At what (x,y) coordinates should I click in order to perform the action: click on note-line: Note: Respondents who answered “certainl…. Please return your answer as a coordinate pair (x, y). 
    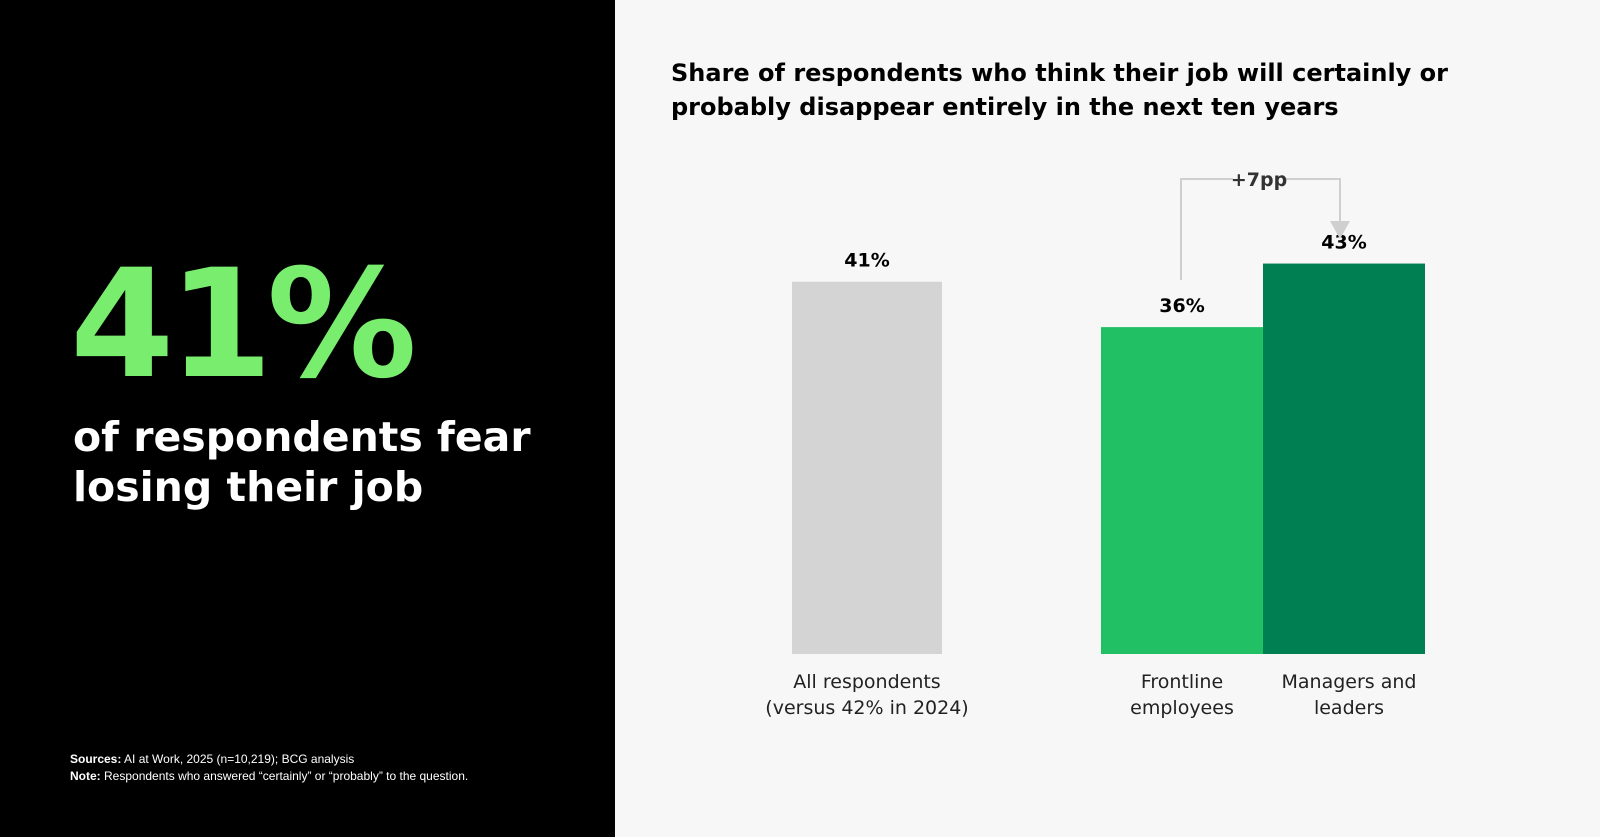
    Looking at the image, I should click on (335, 776).